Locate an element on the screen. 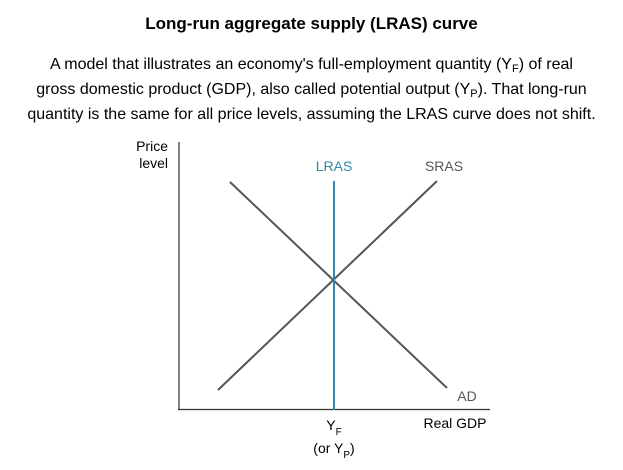 The image size is (623, 470). y-axis-label-line-1: Price is located at coordinates (152, 146).